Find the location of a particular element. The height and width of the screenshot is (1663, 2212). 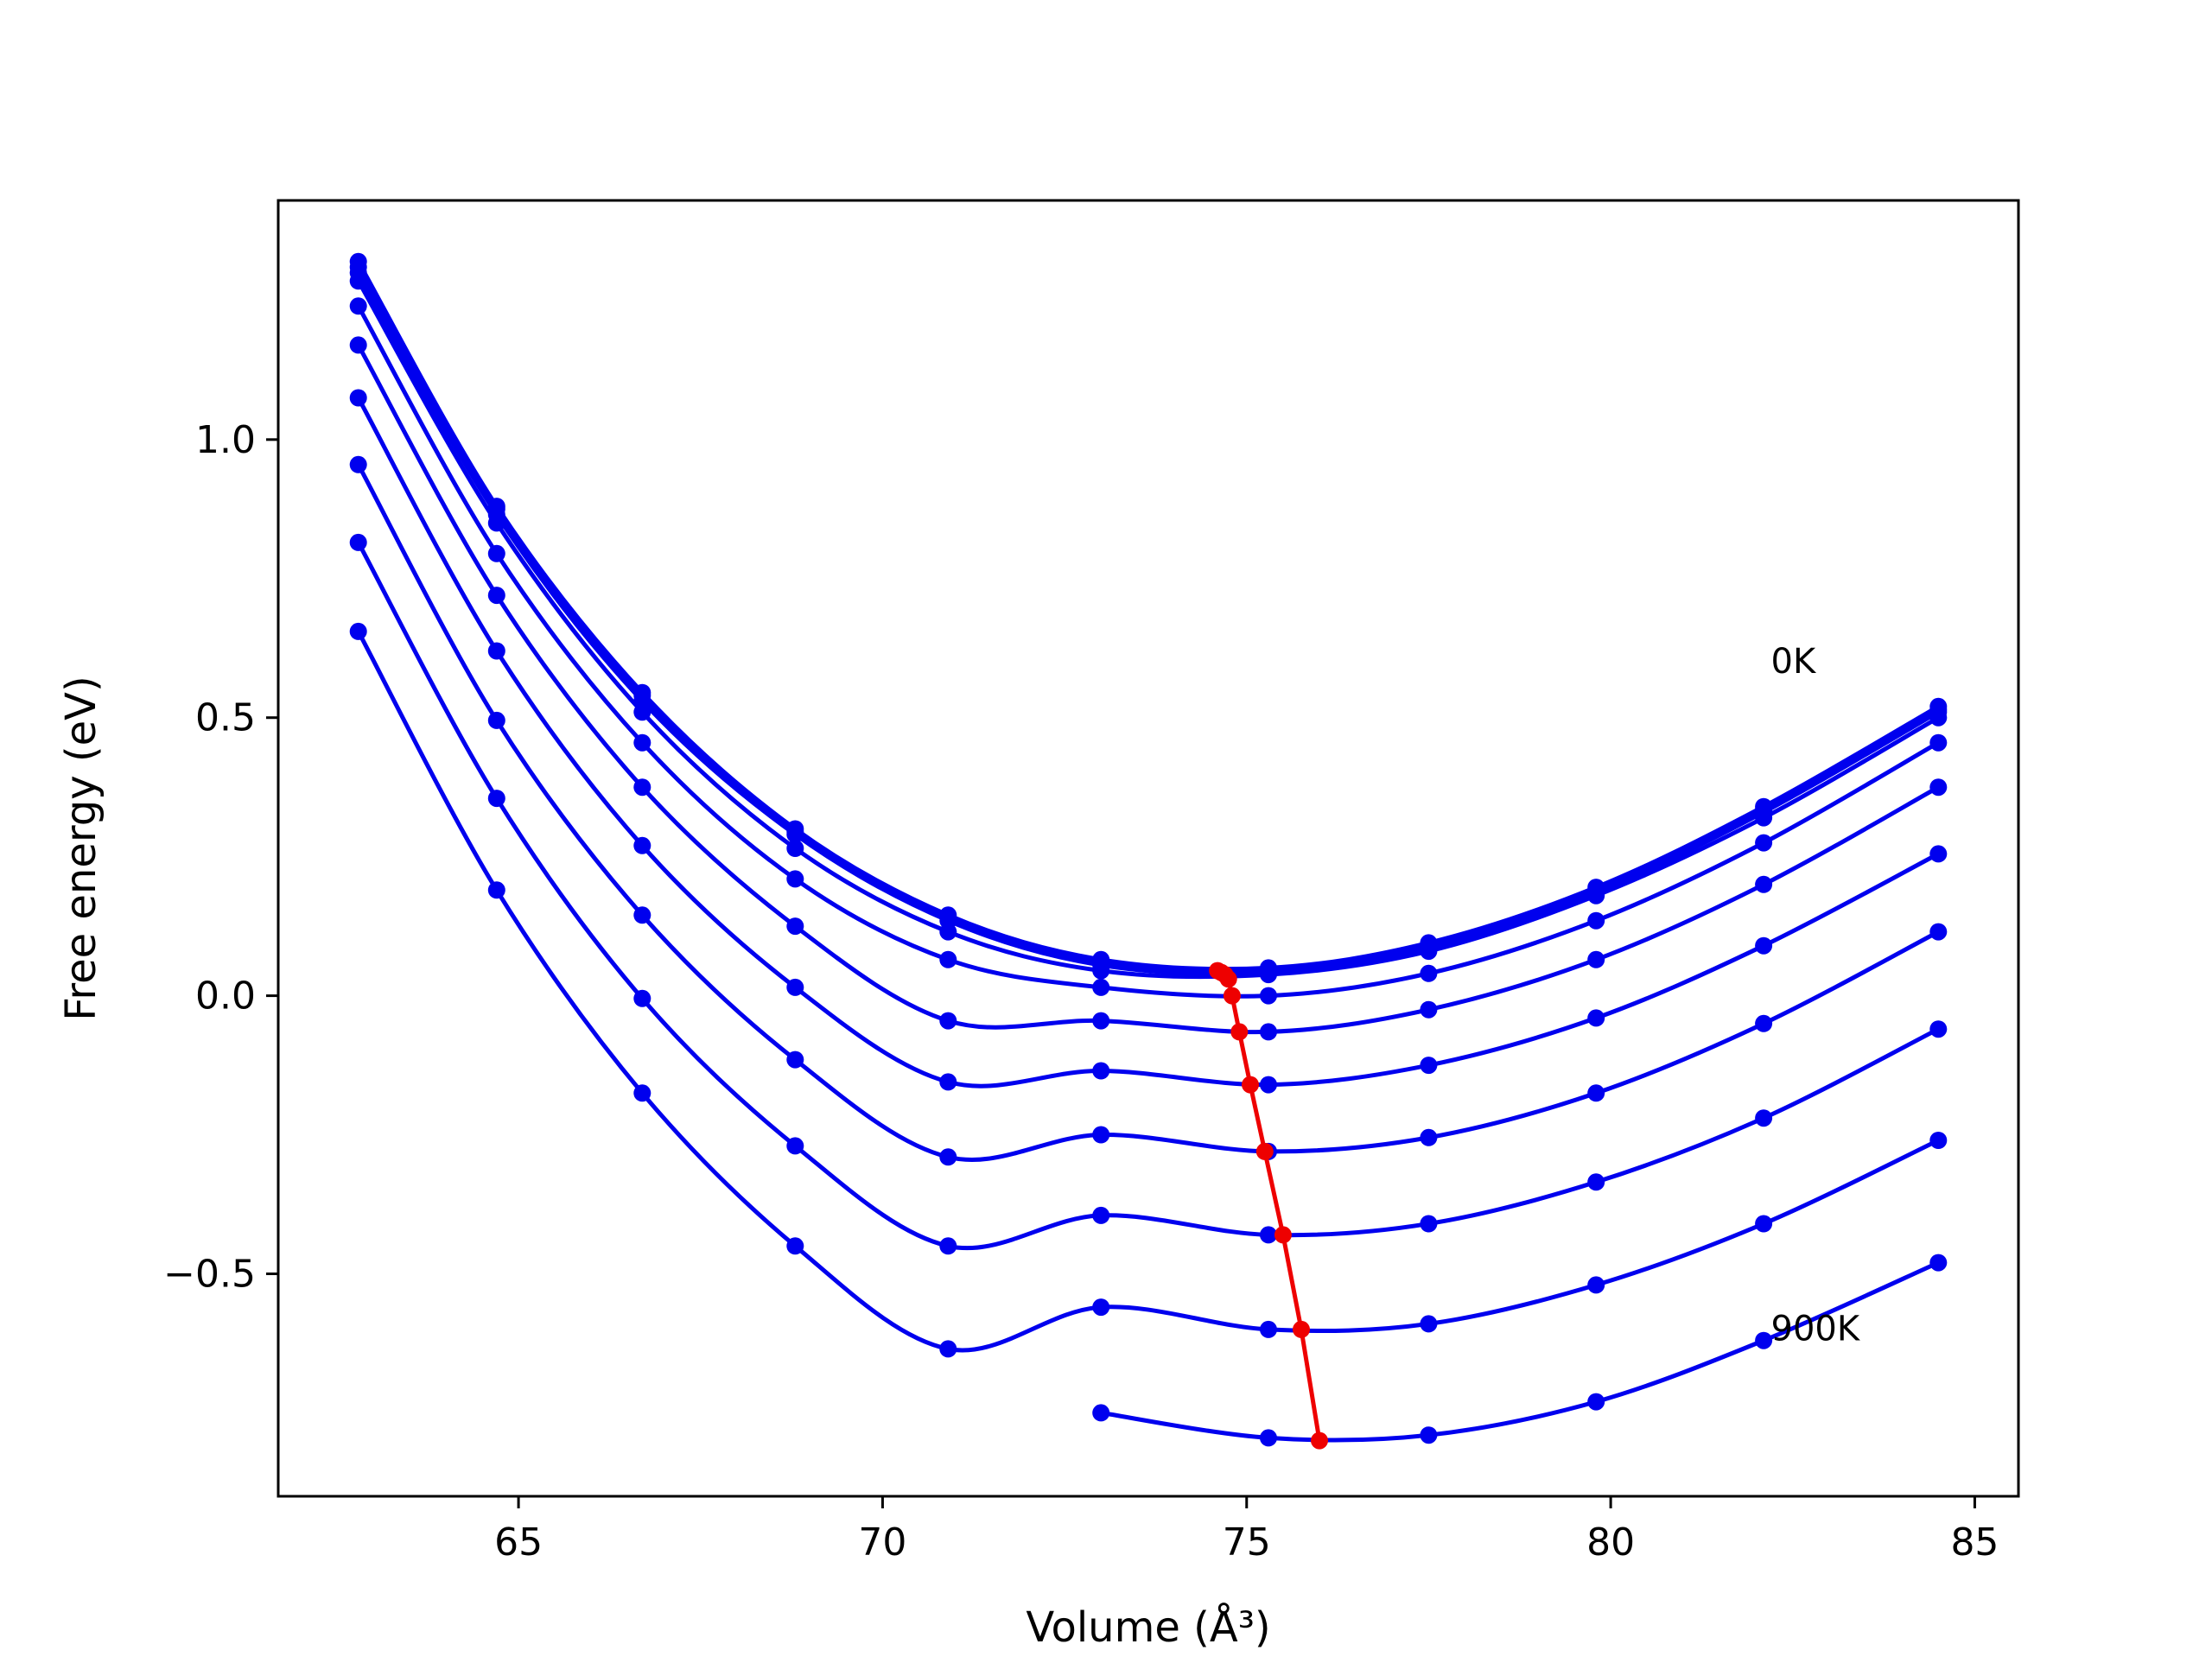

x-tick-label-2: 75 is located at coordinates (1247, 1543).